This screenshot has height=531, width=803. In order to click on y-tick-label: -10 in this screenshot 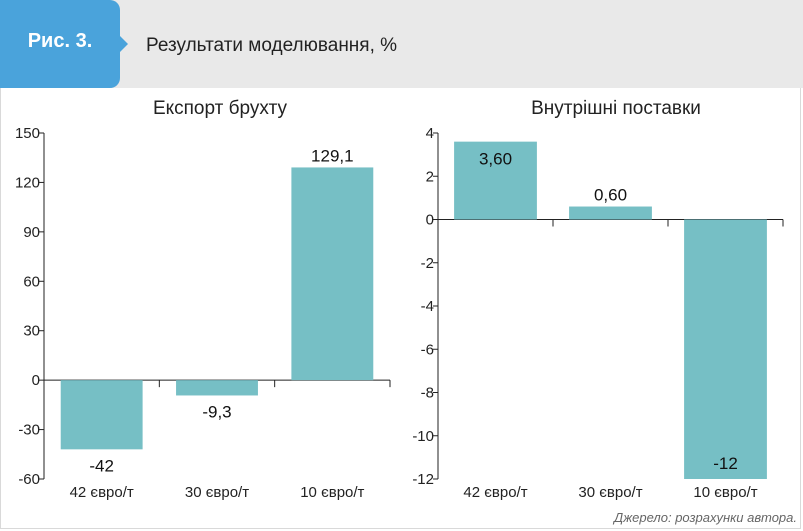, I will do `click(423, 436)`.